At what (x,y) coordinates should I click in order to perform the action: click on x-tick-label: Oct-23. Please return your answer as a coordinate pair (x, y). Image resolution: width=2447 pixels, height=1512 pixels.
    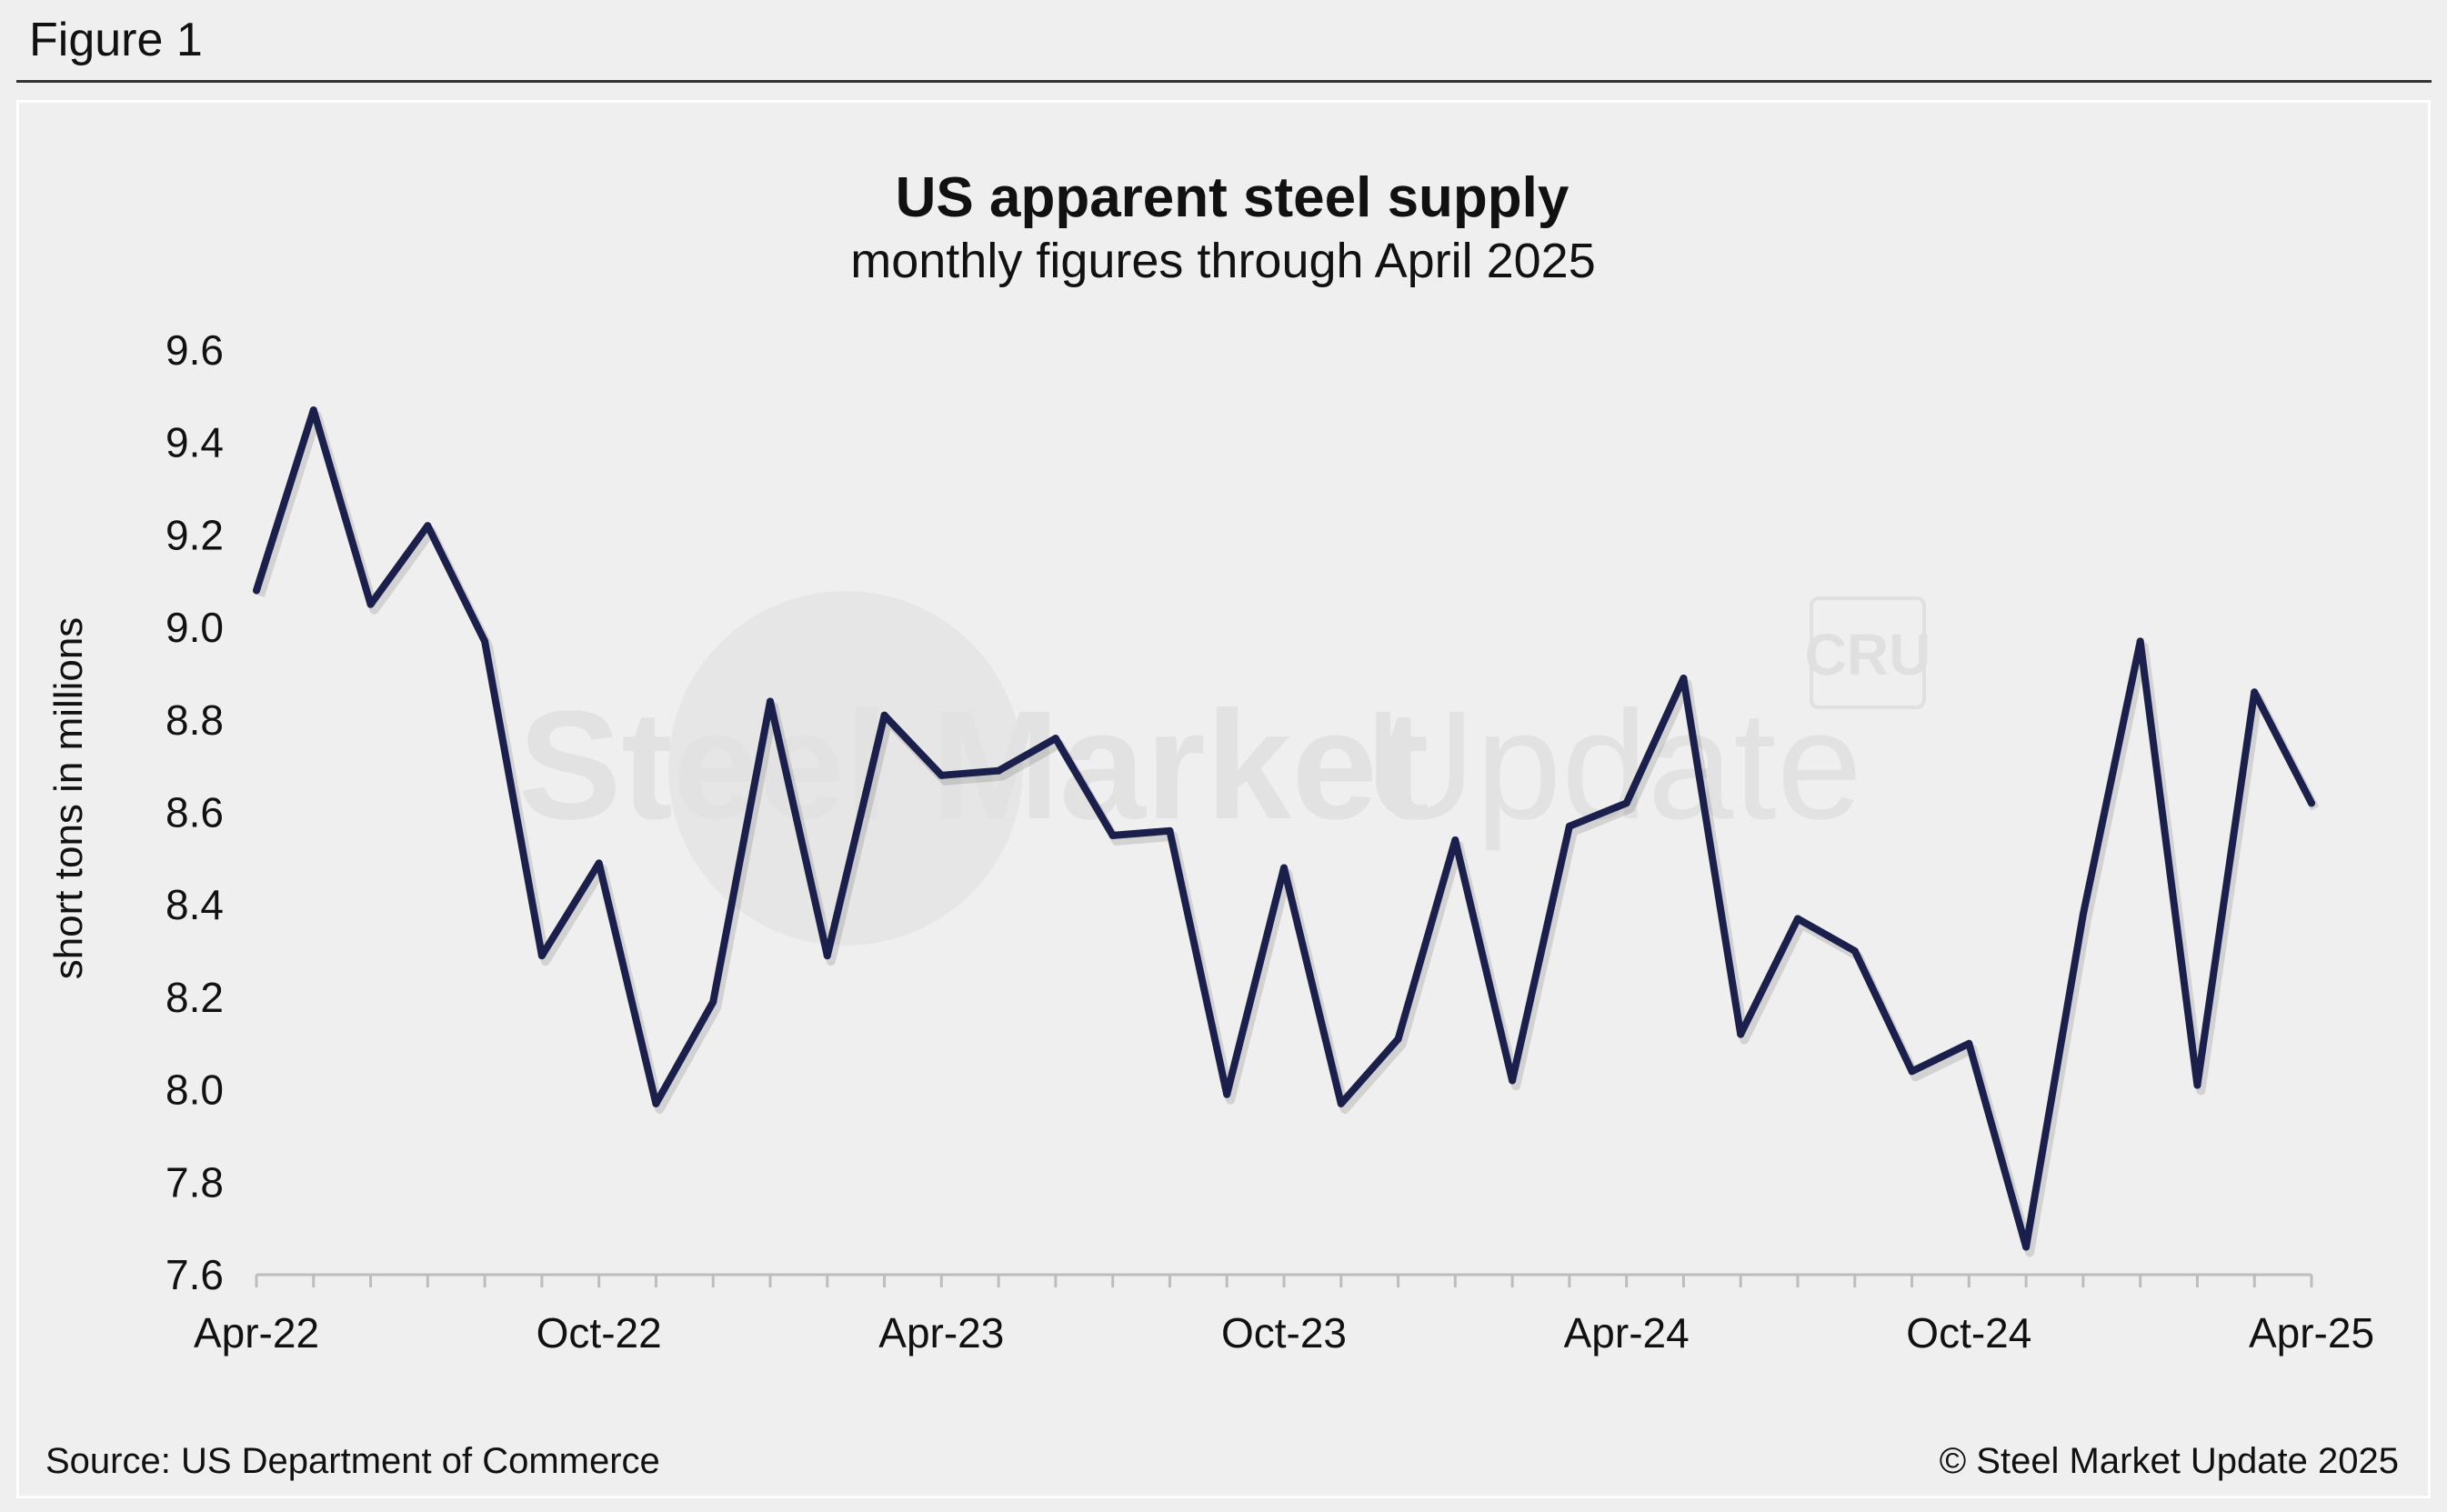
    Looking at the image, I should click on (1284, 1333).